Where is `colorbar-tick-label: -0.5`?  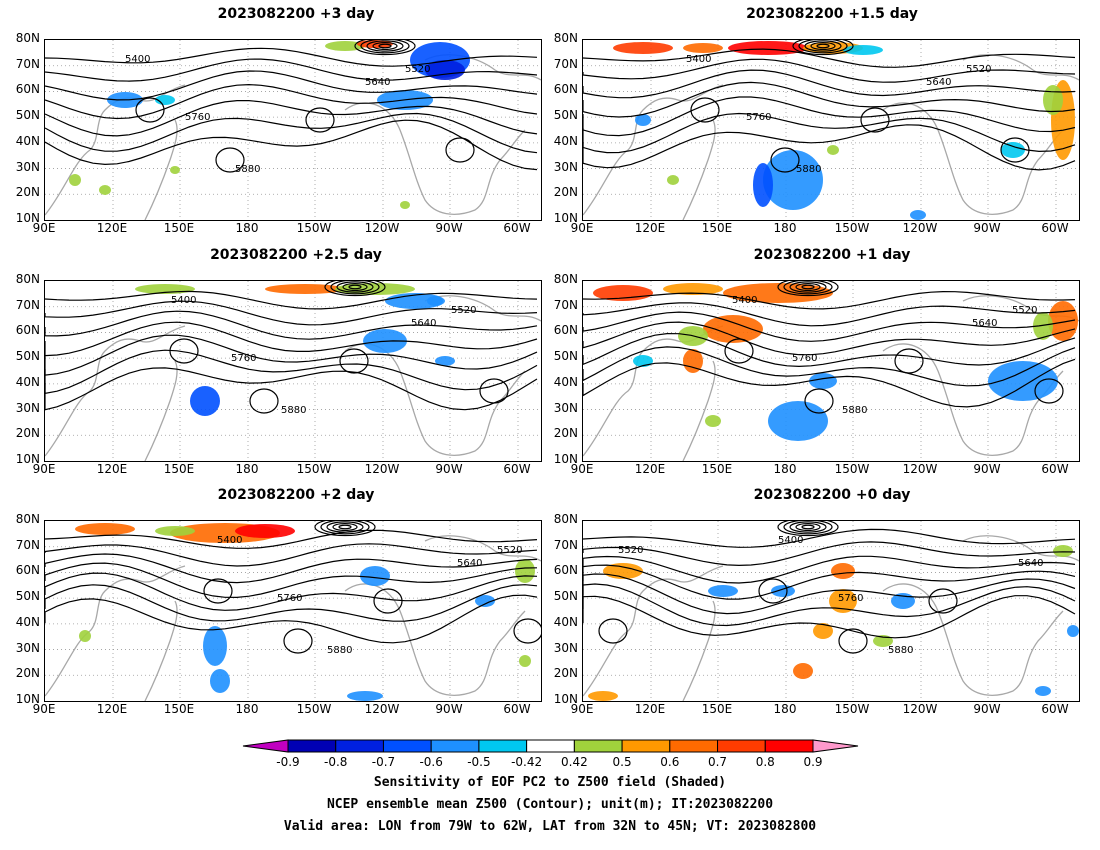
colorbar-tick-label: -0.5 is located at coordinates (479, 762).